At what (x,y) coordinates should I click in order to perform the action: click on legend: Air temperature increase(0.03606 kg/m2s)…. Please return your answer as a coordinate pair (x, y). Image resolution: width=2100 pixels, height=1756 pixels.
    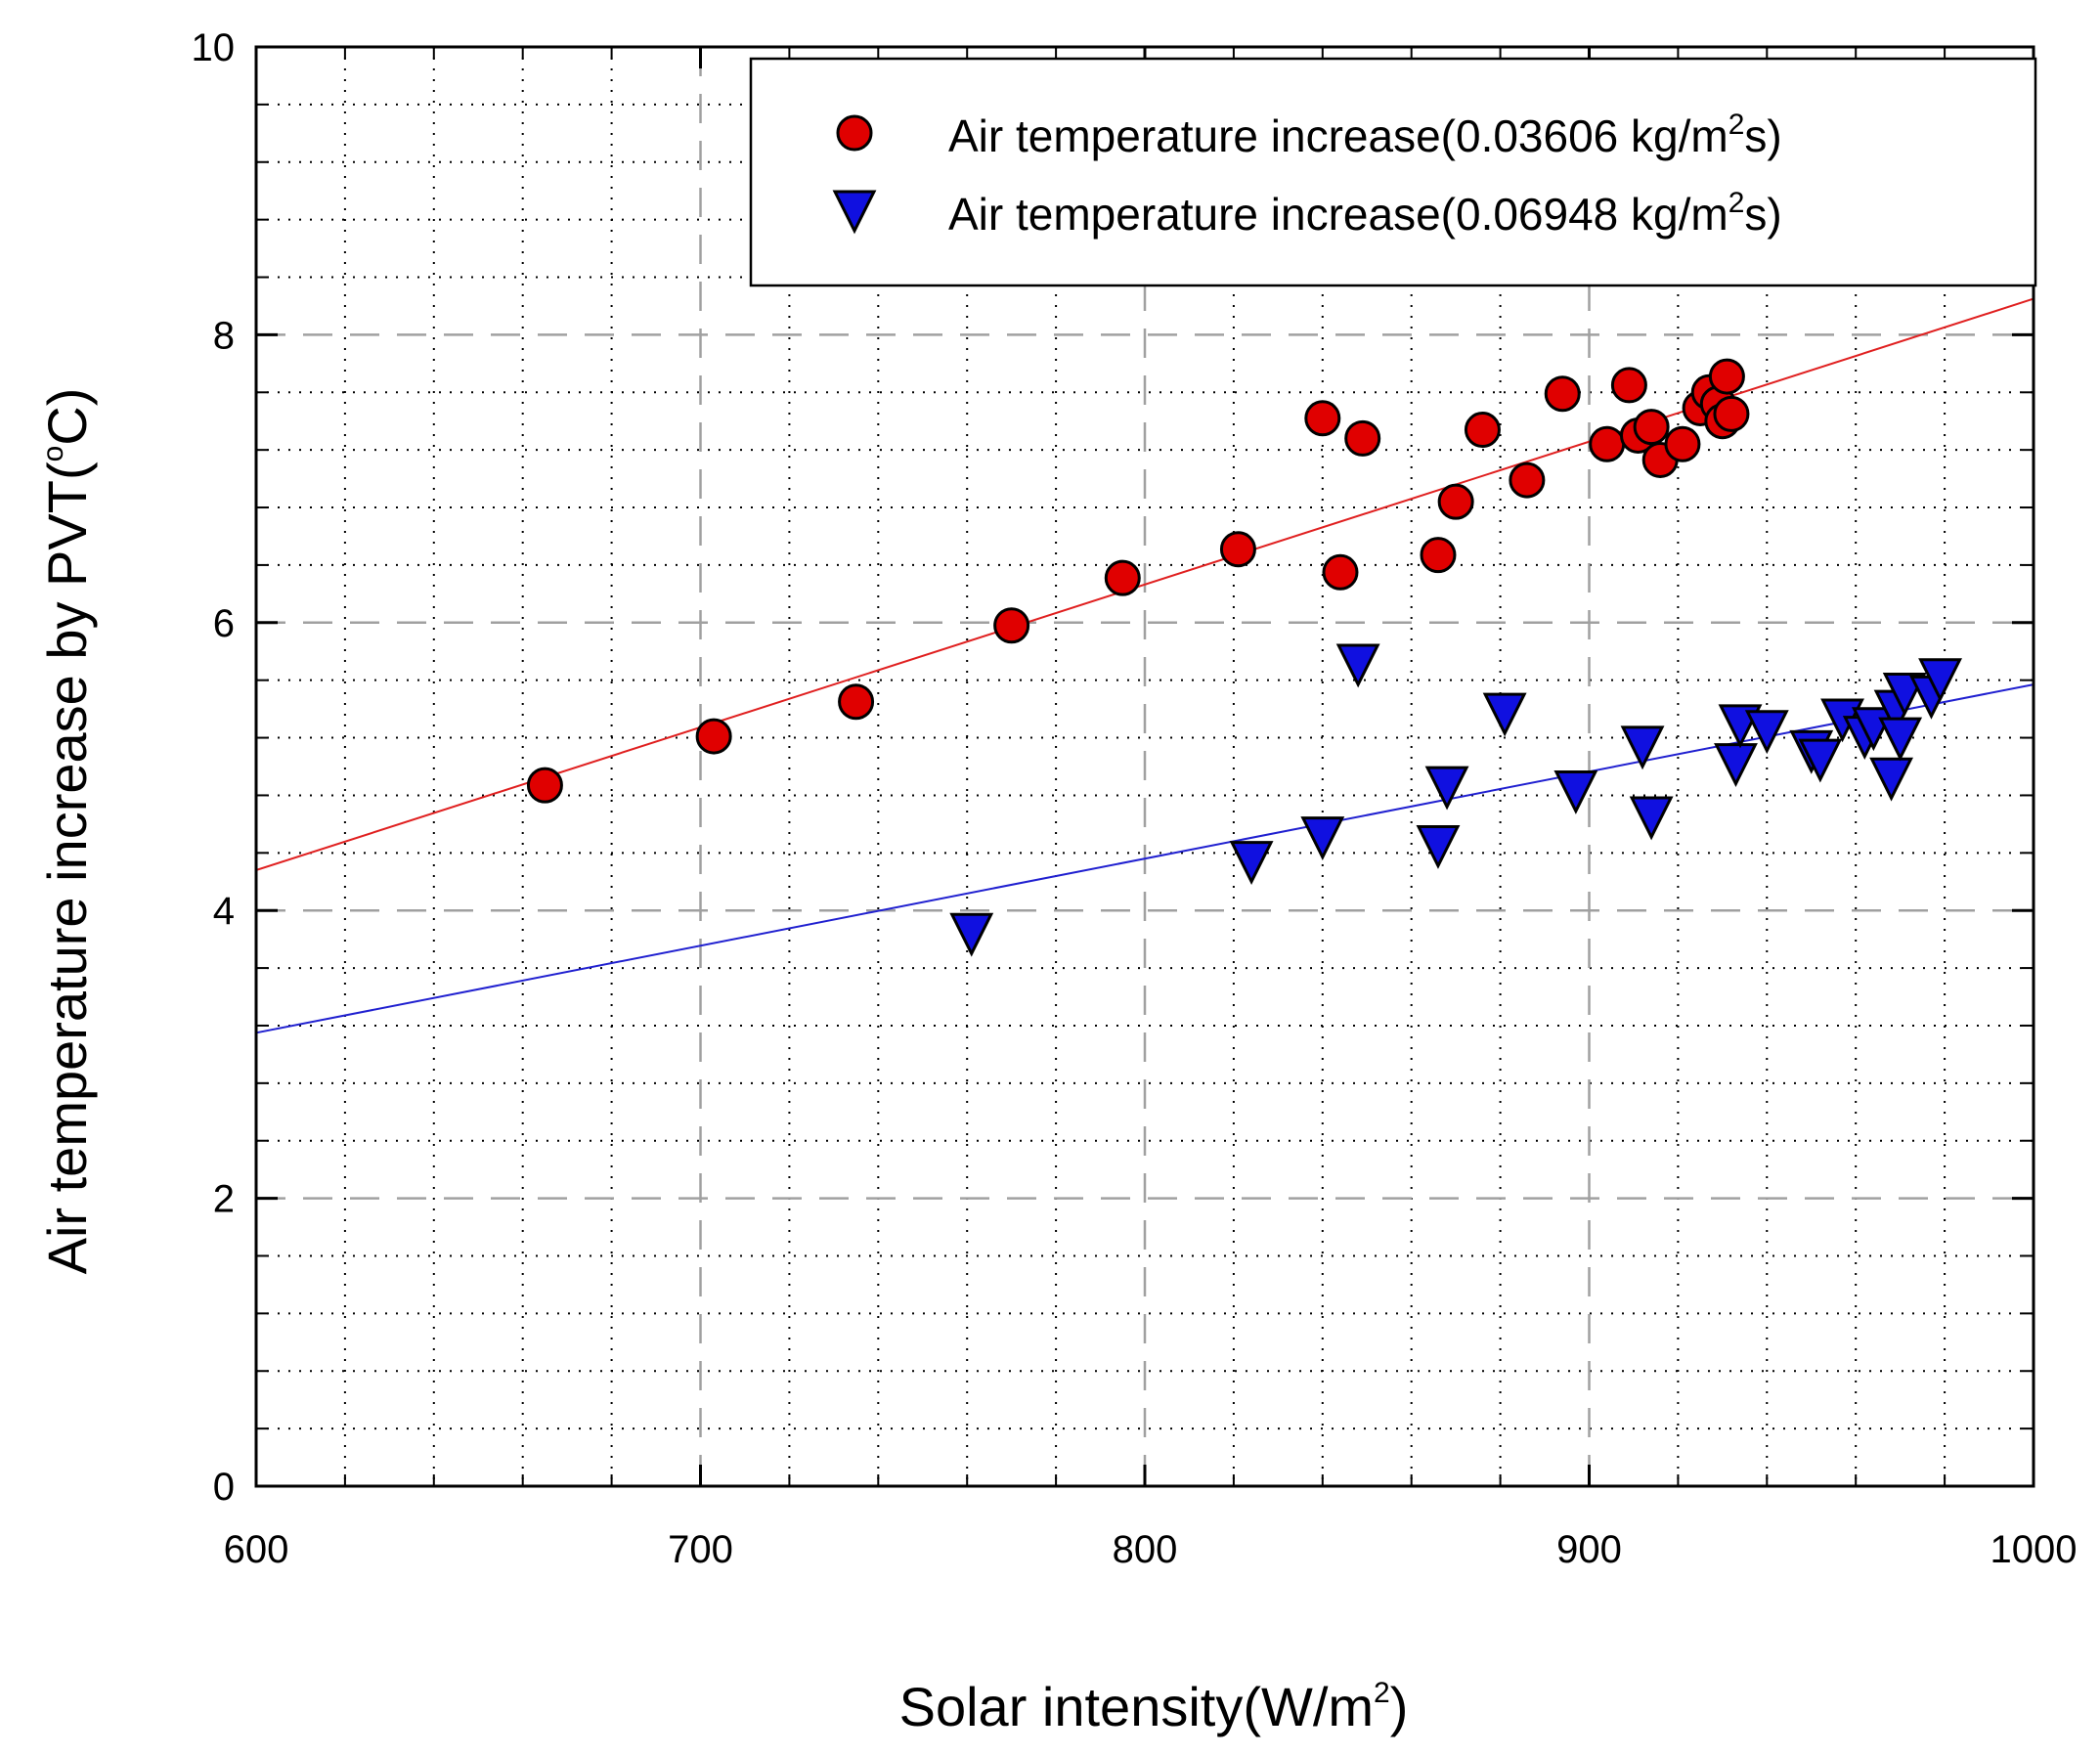
    Looking at the image, I should click on (1393, 172).